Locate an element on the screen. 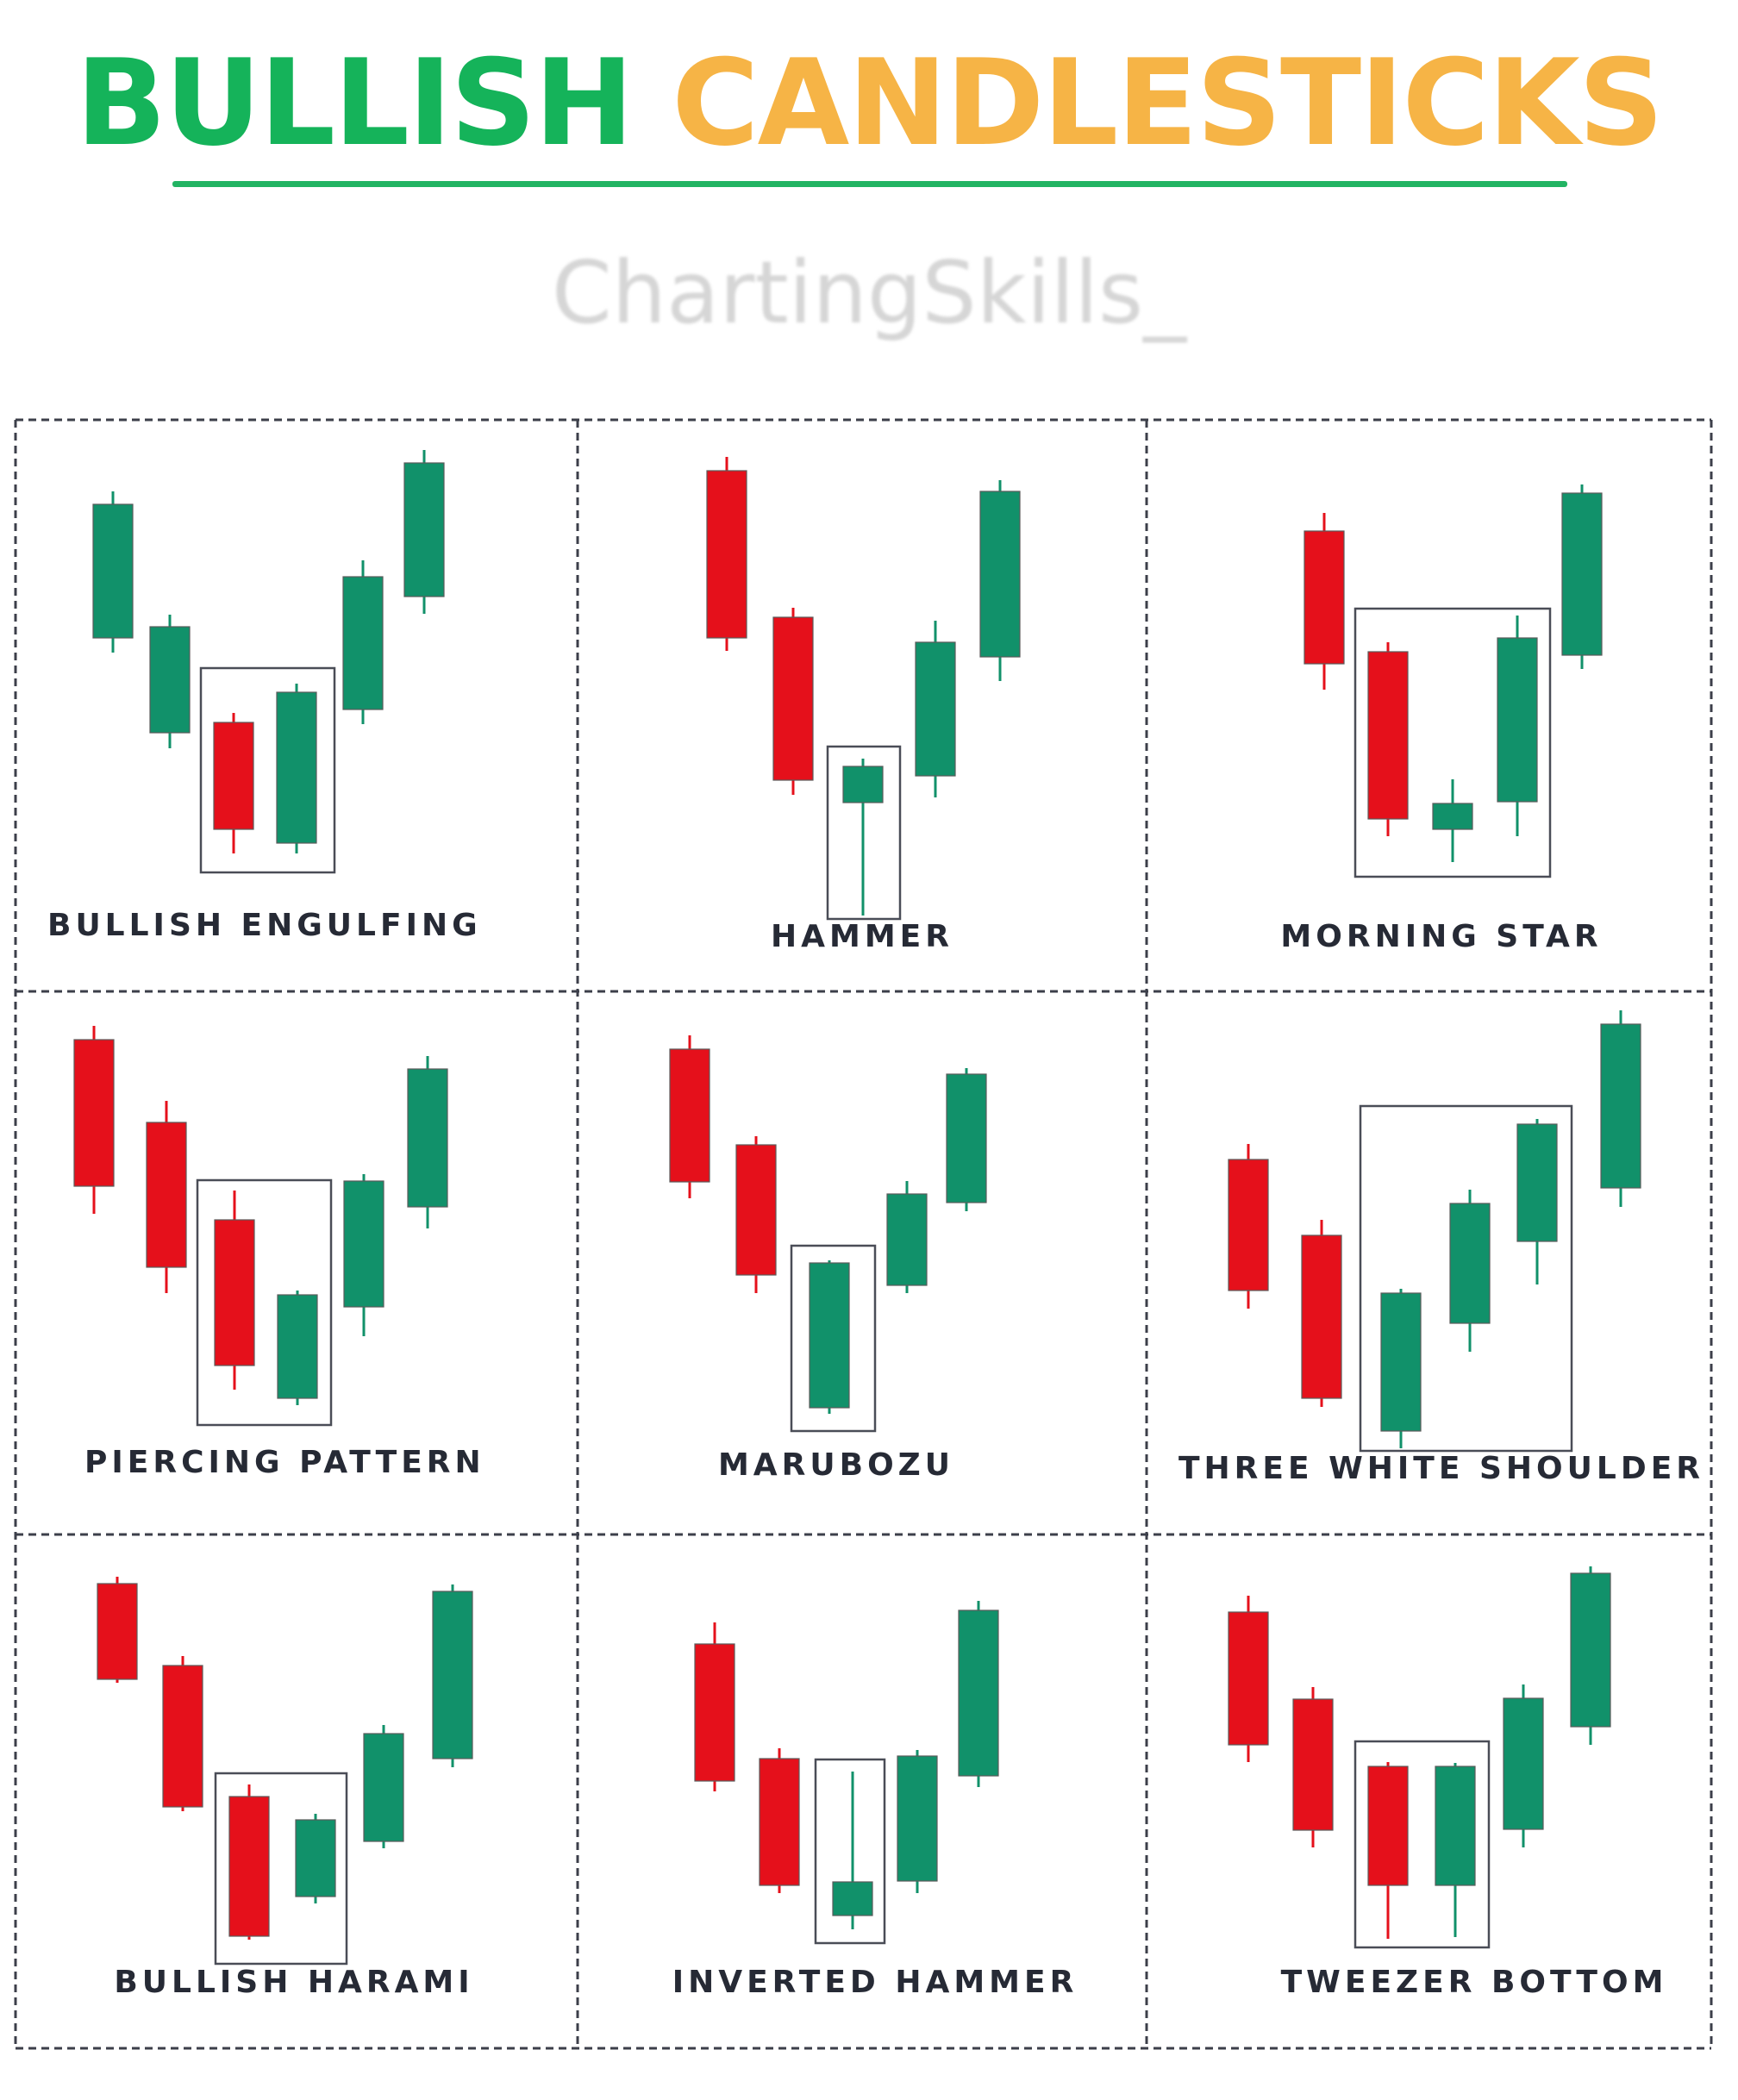  pattern-label: THREE WHITE SHOULDER is located at coordinates (1441, 1468).